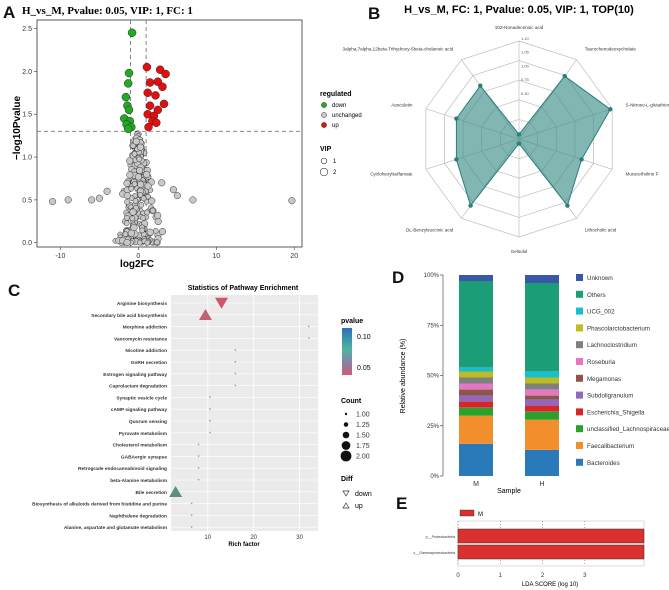 This screenshot has height=590, width=669. What do you see at coordinates (122, 469) in the screenshot?
I see `pathway-label: Retrograde endocannabinoid signaling` at bounding box center [122, 469].